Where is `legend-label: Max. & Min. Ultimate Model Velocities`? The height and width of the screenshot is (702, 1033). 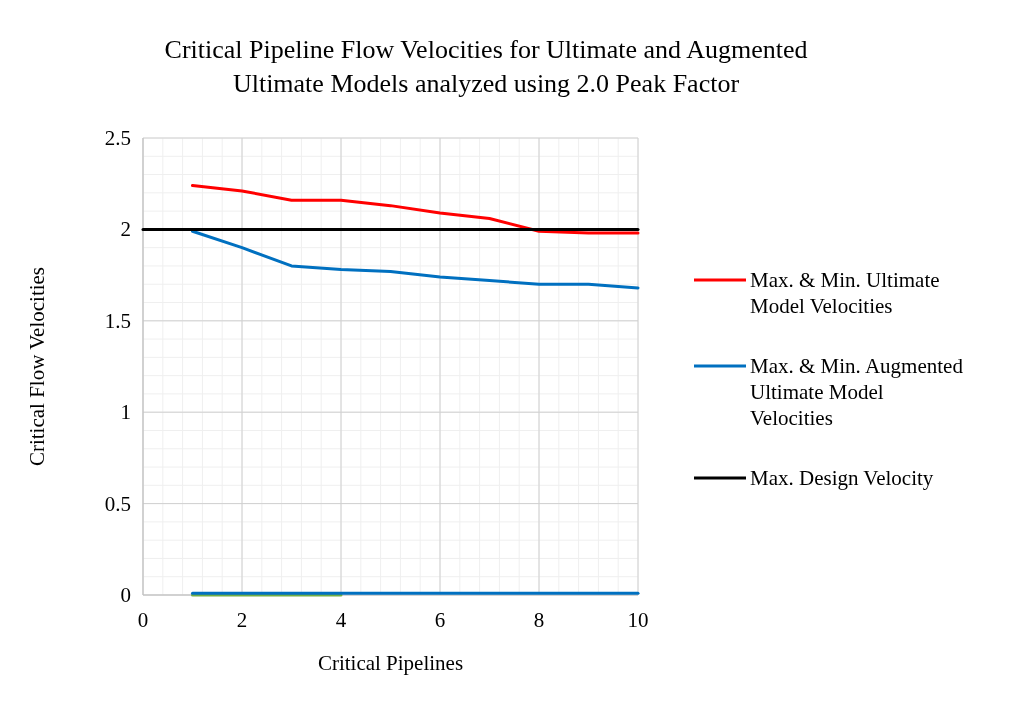 legend-label: Max. & Min. Ultimate Model Velocities is located at coordinates (845, 293).